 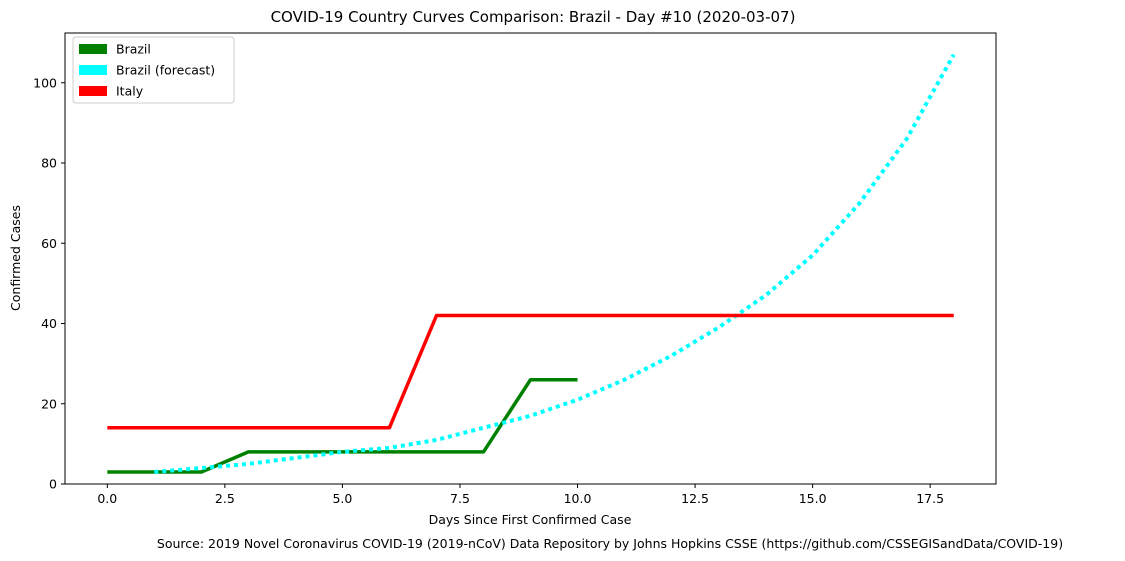 I want to click on y-axis-label: Confirmed Cases, so click(x=15, y=258).